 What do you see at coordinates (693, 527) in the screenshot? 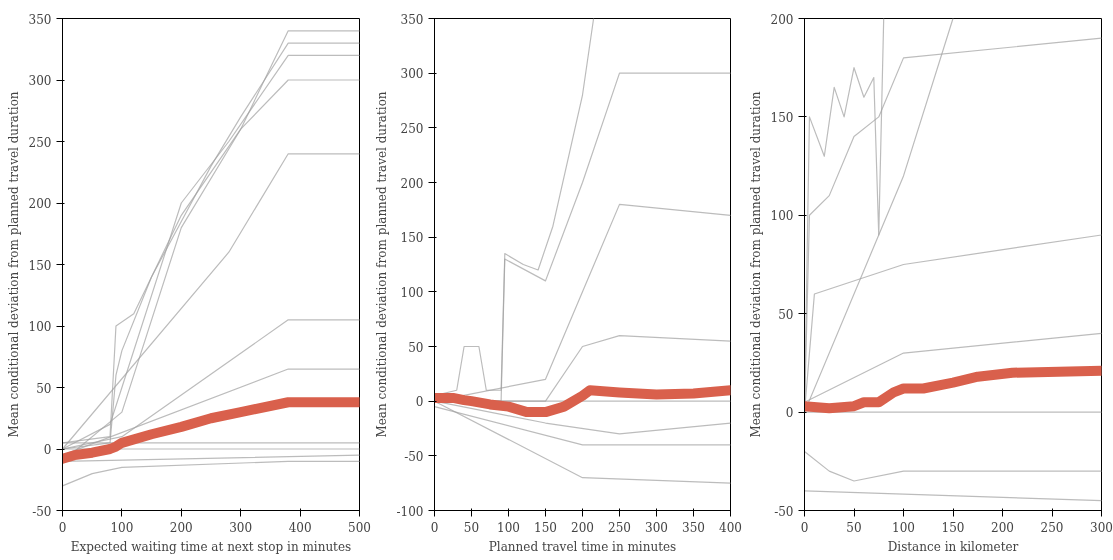
I see `x-tick-label: 350` at bounding box center [693, 527].